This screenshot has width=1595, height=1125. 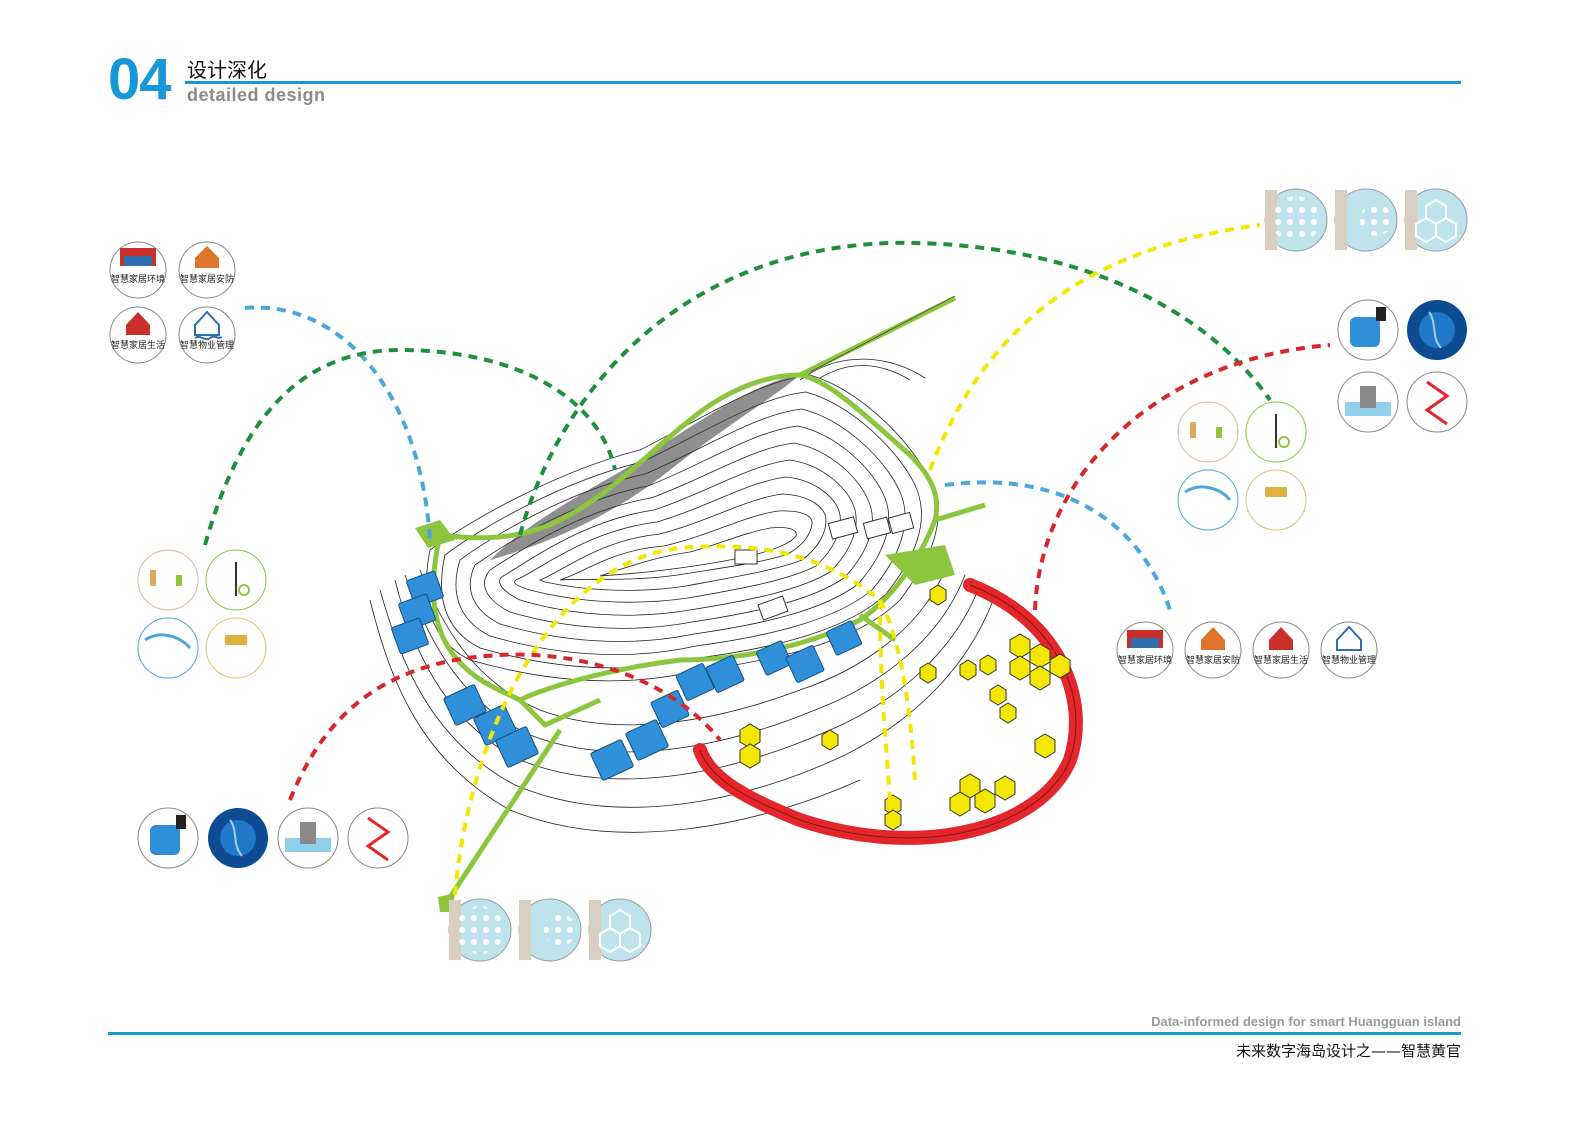 I want to click on ocean-tech-group-right, so click(x=1402, y=366).